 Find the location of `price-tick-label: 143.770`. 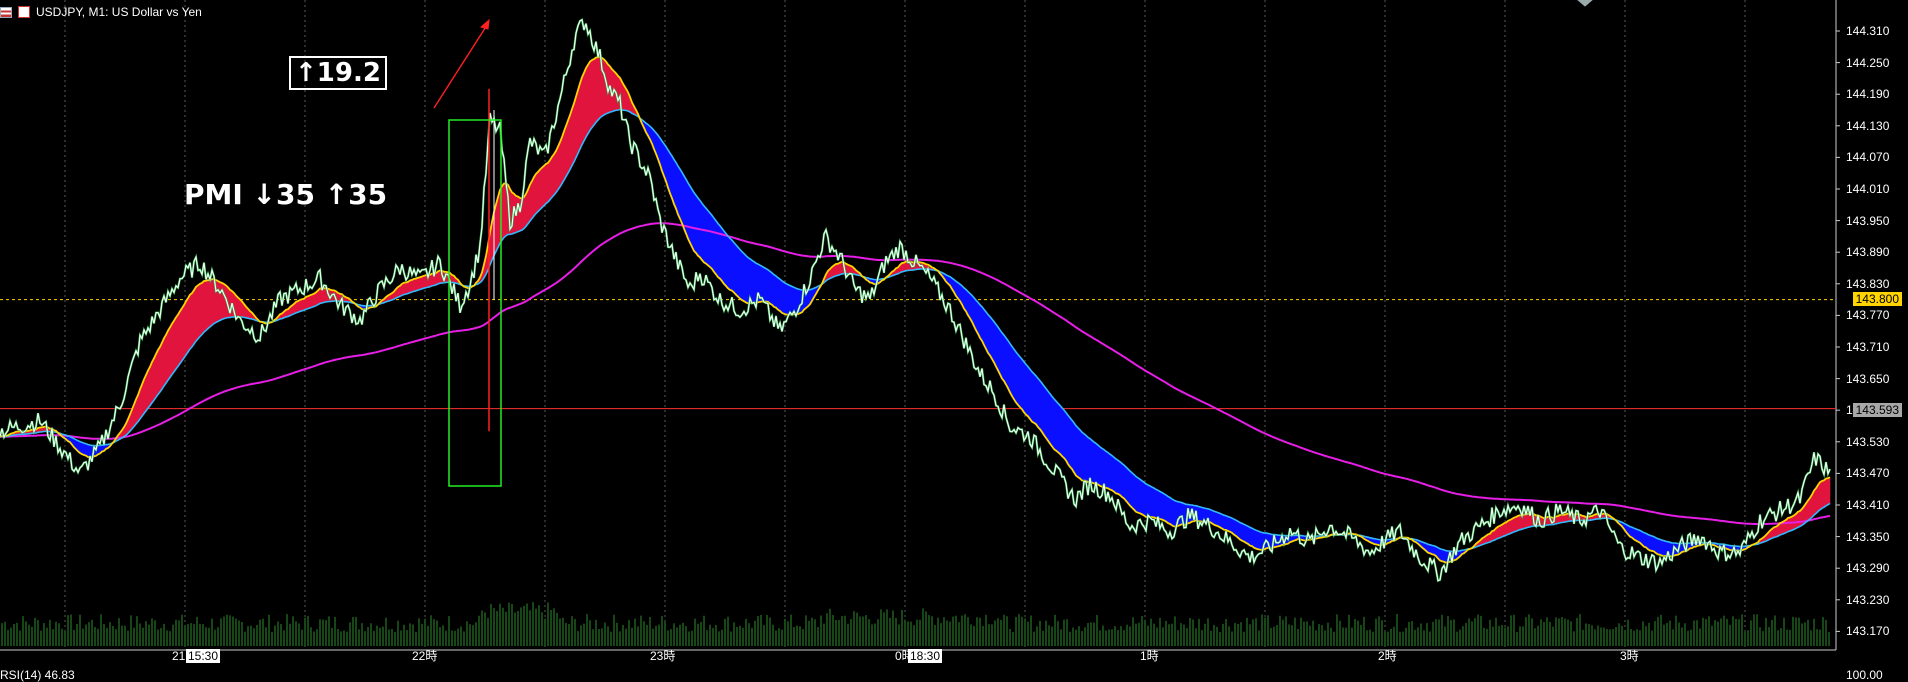

price-tick-label: 143.770 is located at coordinates (1868, 315).